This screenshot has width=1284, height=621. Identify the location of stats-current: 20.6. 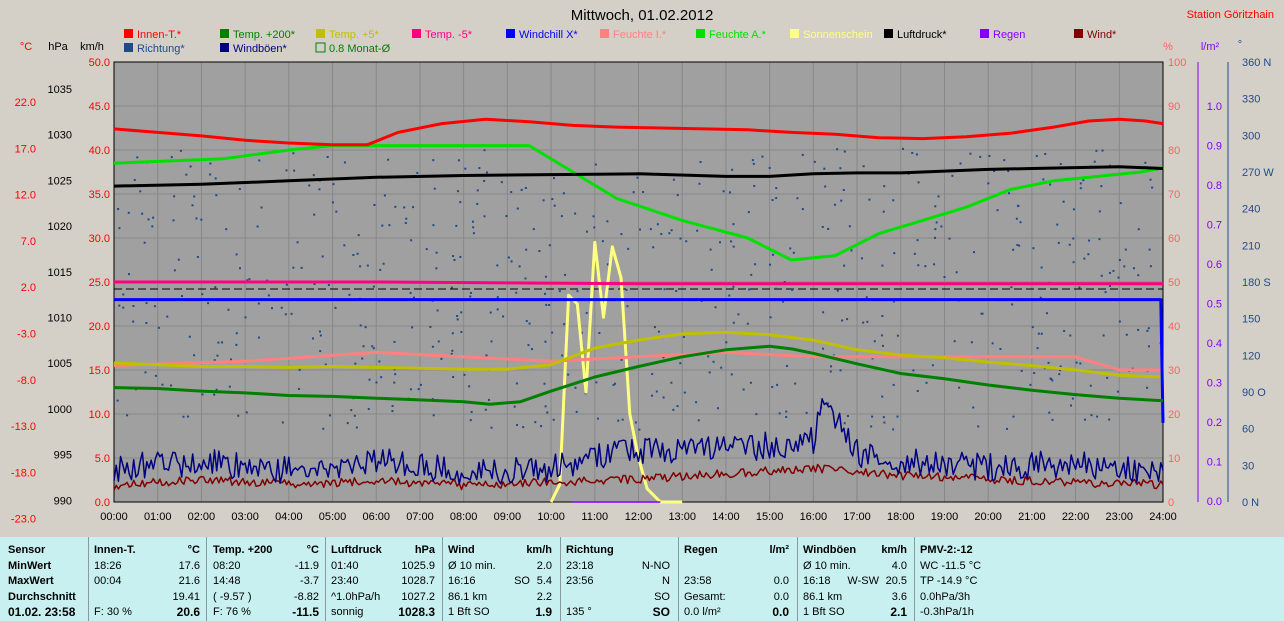
(188, 612).